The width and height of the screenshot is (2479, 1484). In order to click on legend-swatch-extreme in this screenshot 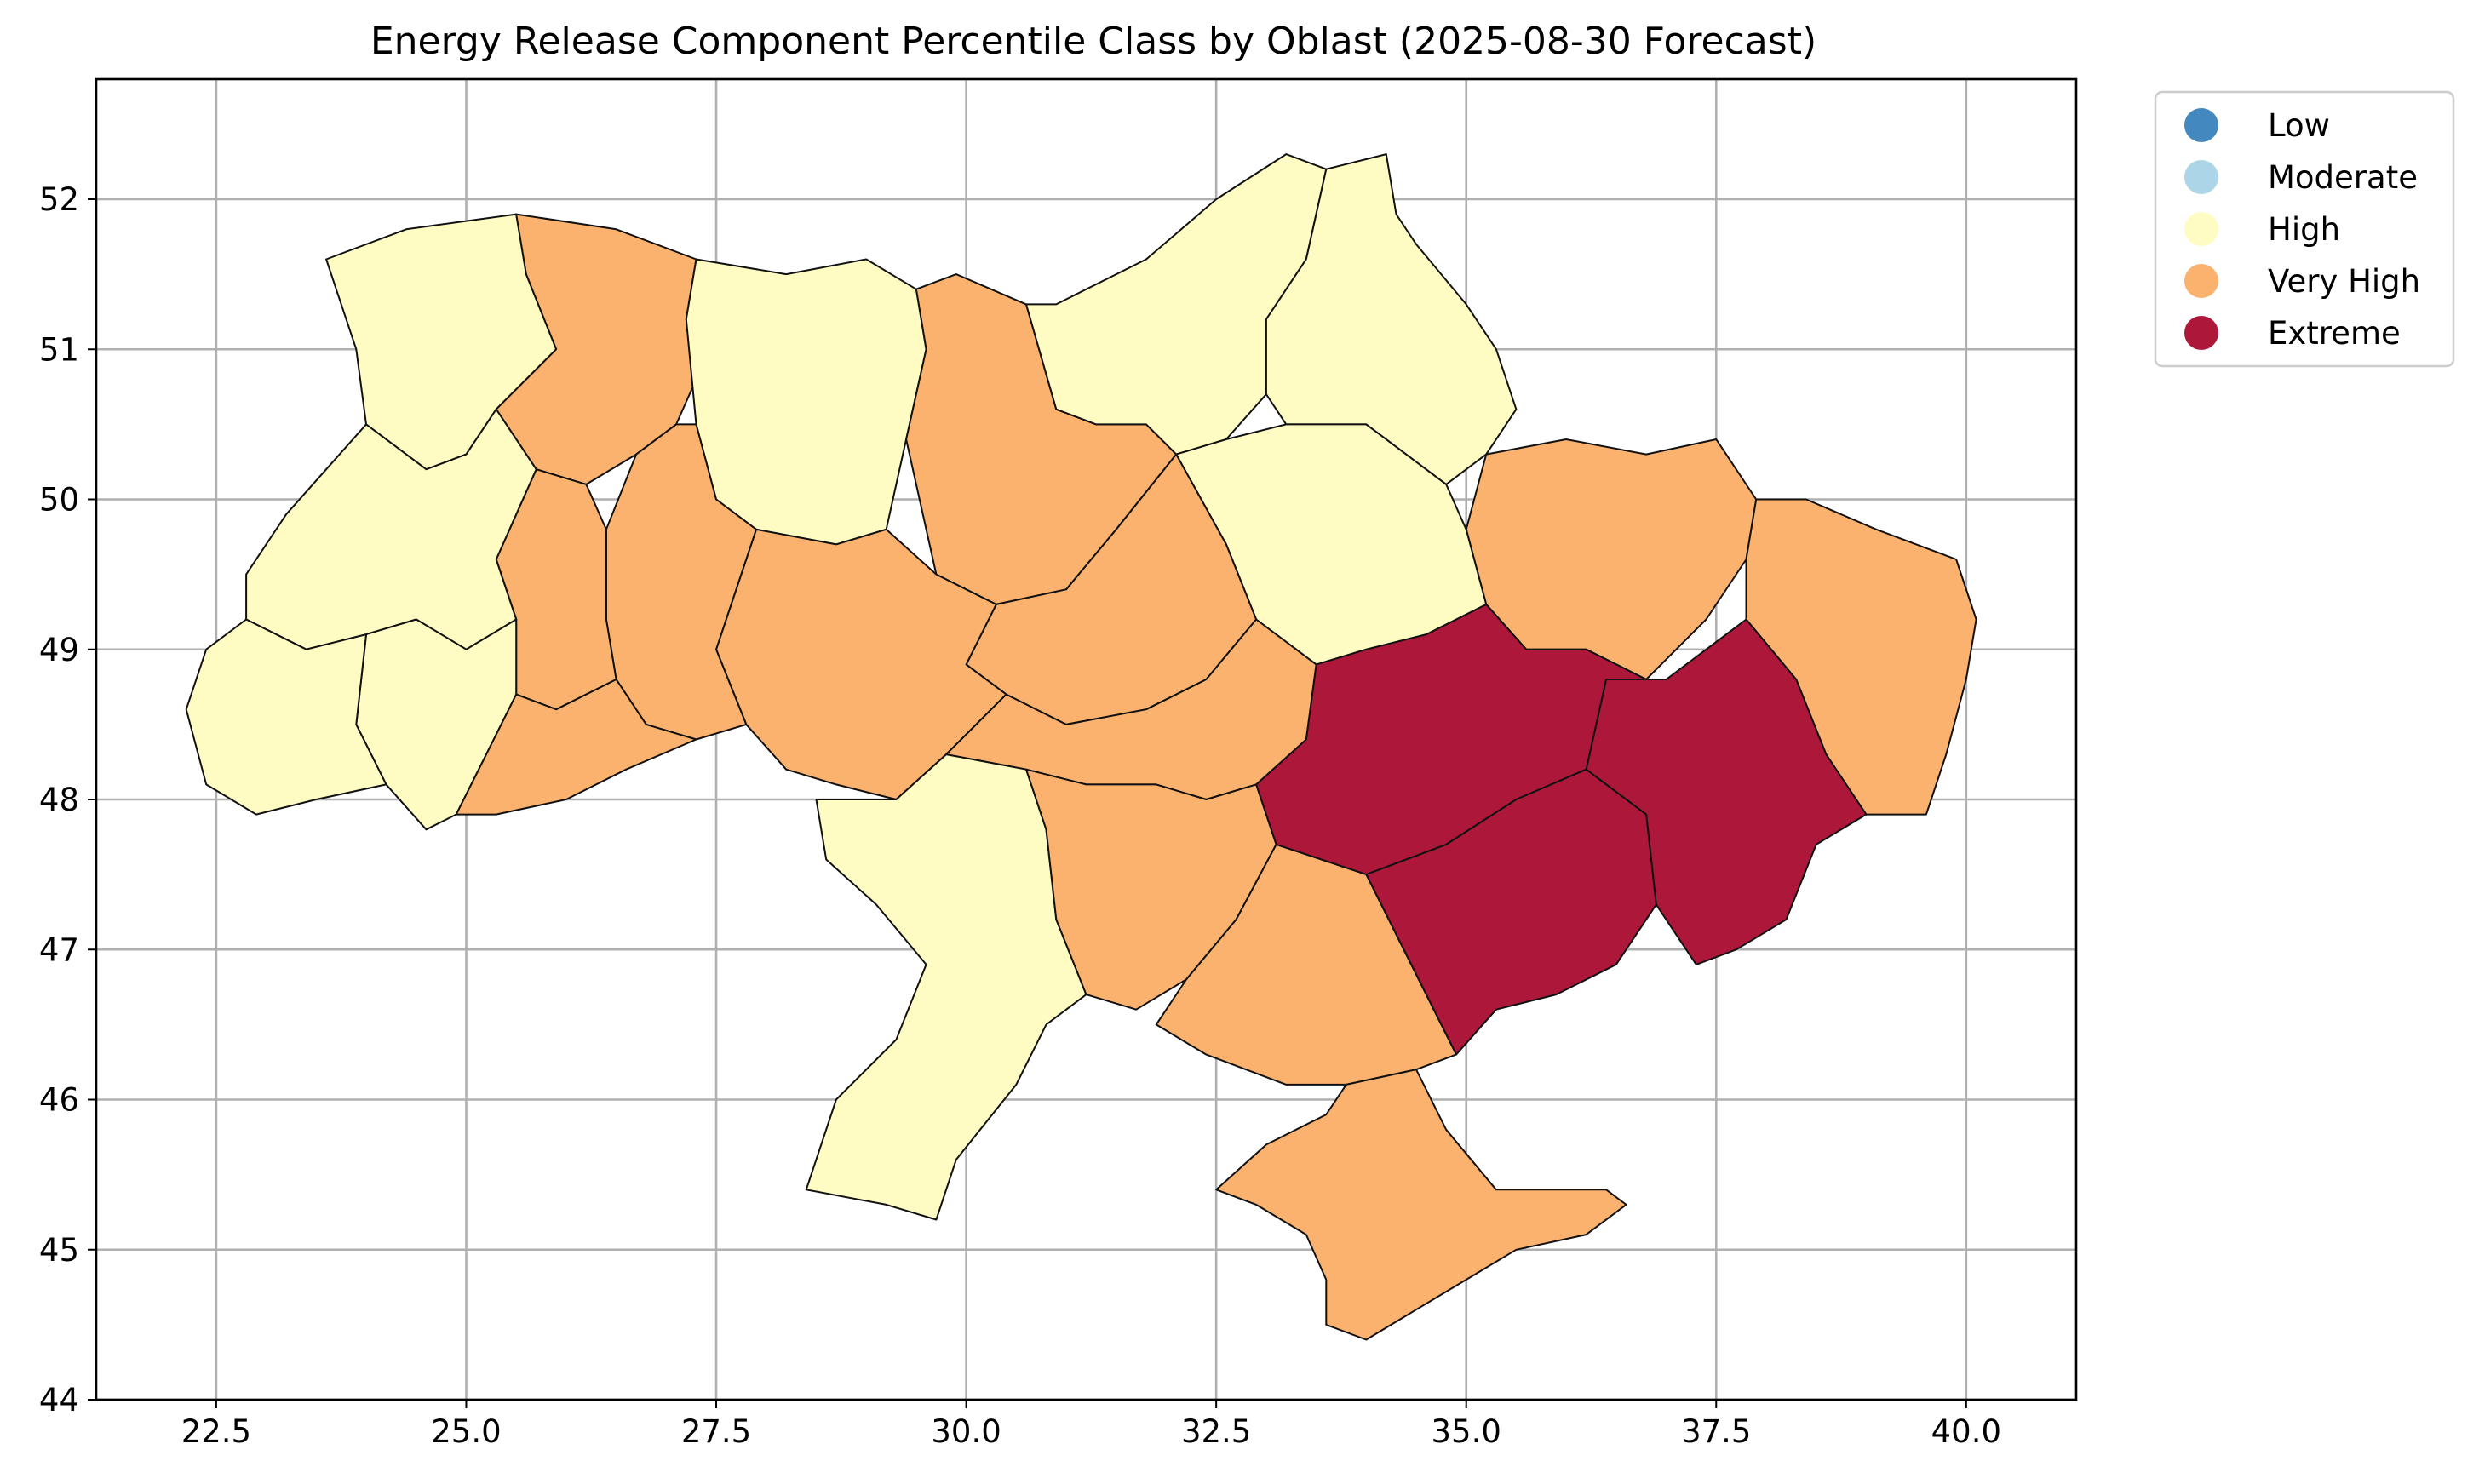, I will do `click(2201, 333)`.